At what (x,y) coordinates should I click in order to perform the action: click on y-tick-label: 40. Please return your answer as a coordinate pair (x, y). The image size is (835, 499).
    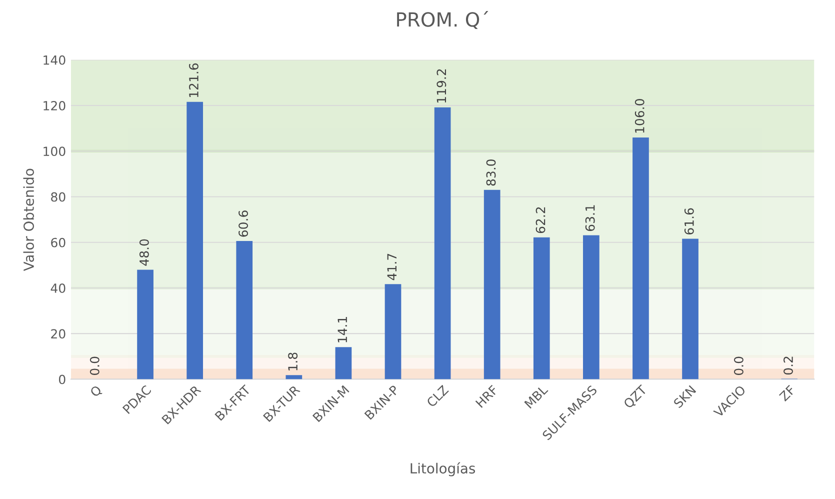
    Looking at the image, I should click on (58, 288).